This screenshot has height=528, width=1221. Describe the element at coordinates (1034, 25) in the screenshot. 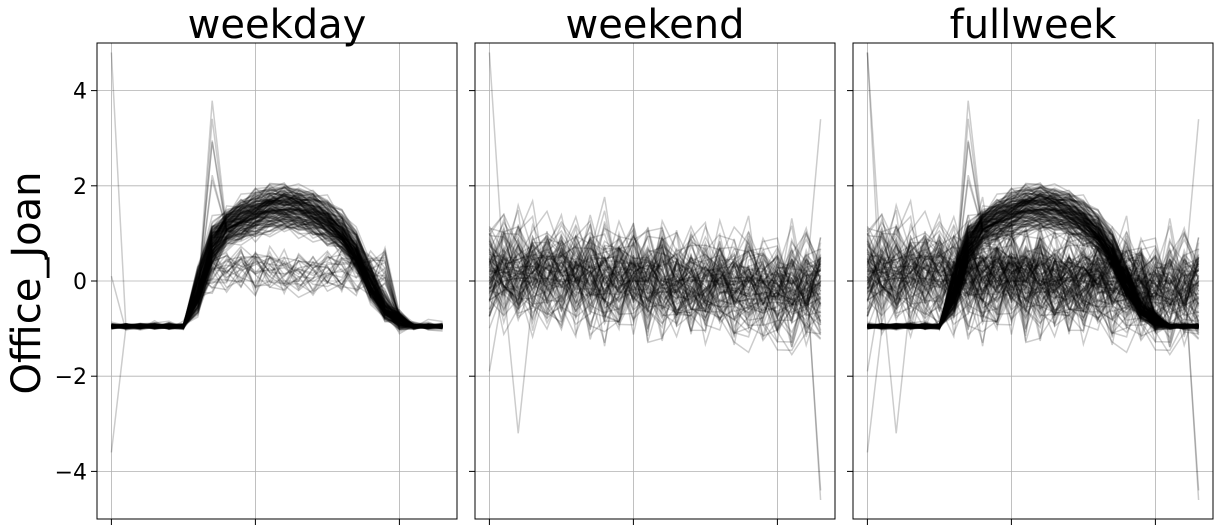

I see `panel-title: fullweek` at that location.